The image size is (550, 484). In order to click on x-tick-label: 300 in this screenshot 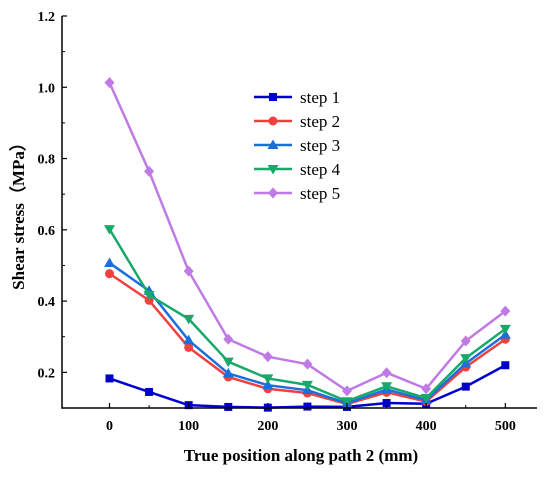, I will do `click(347, 426)`.